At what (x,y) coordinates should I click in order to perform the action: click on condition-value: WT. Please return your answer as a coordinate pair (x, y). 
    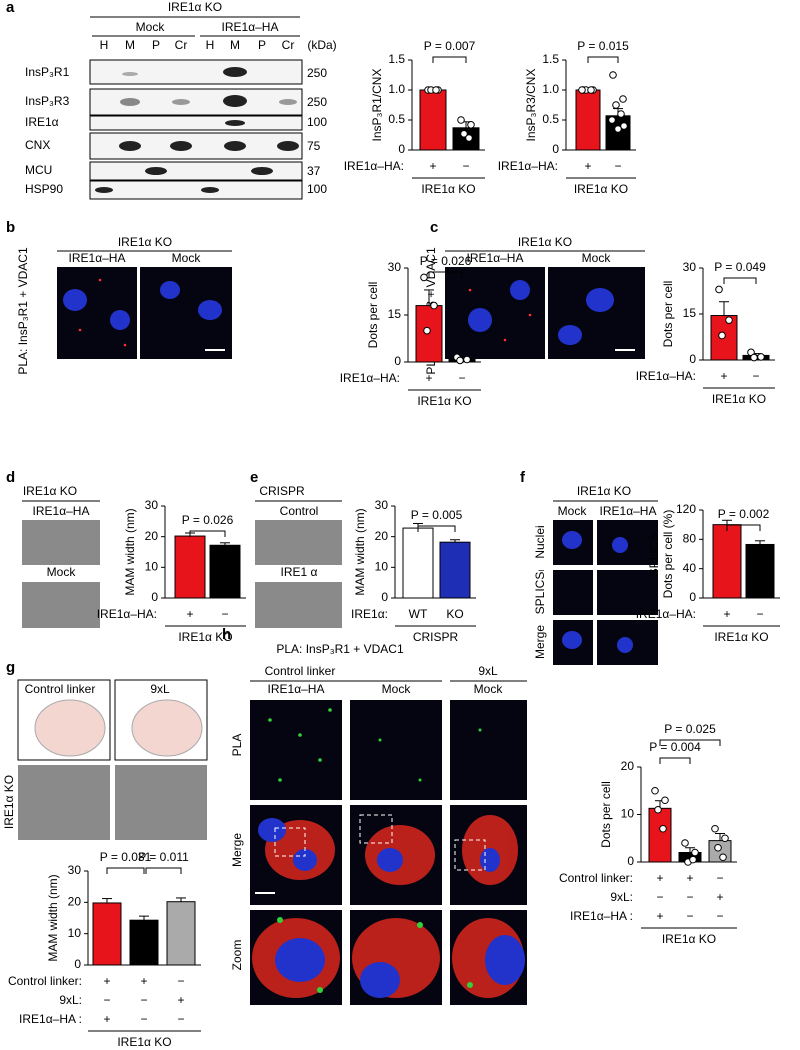
    Looking at the image, I should click on (418, 614).